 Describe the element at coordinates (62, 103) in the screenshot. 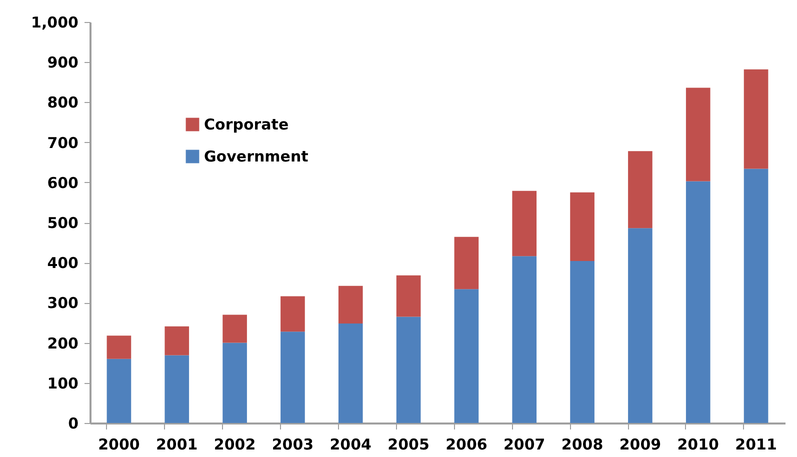

I see `y-tick-label: 800` at that location.